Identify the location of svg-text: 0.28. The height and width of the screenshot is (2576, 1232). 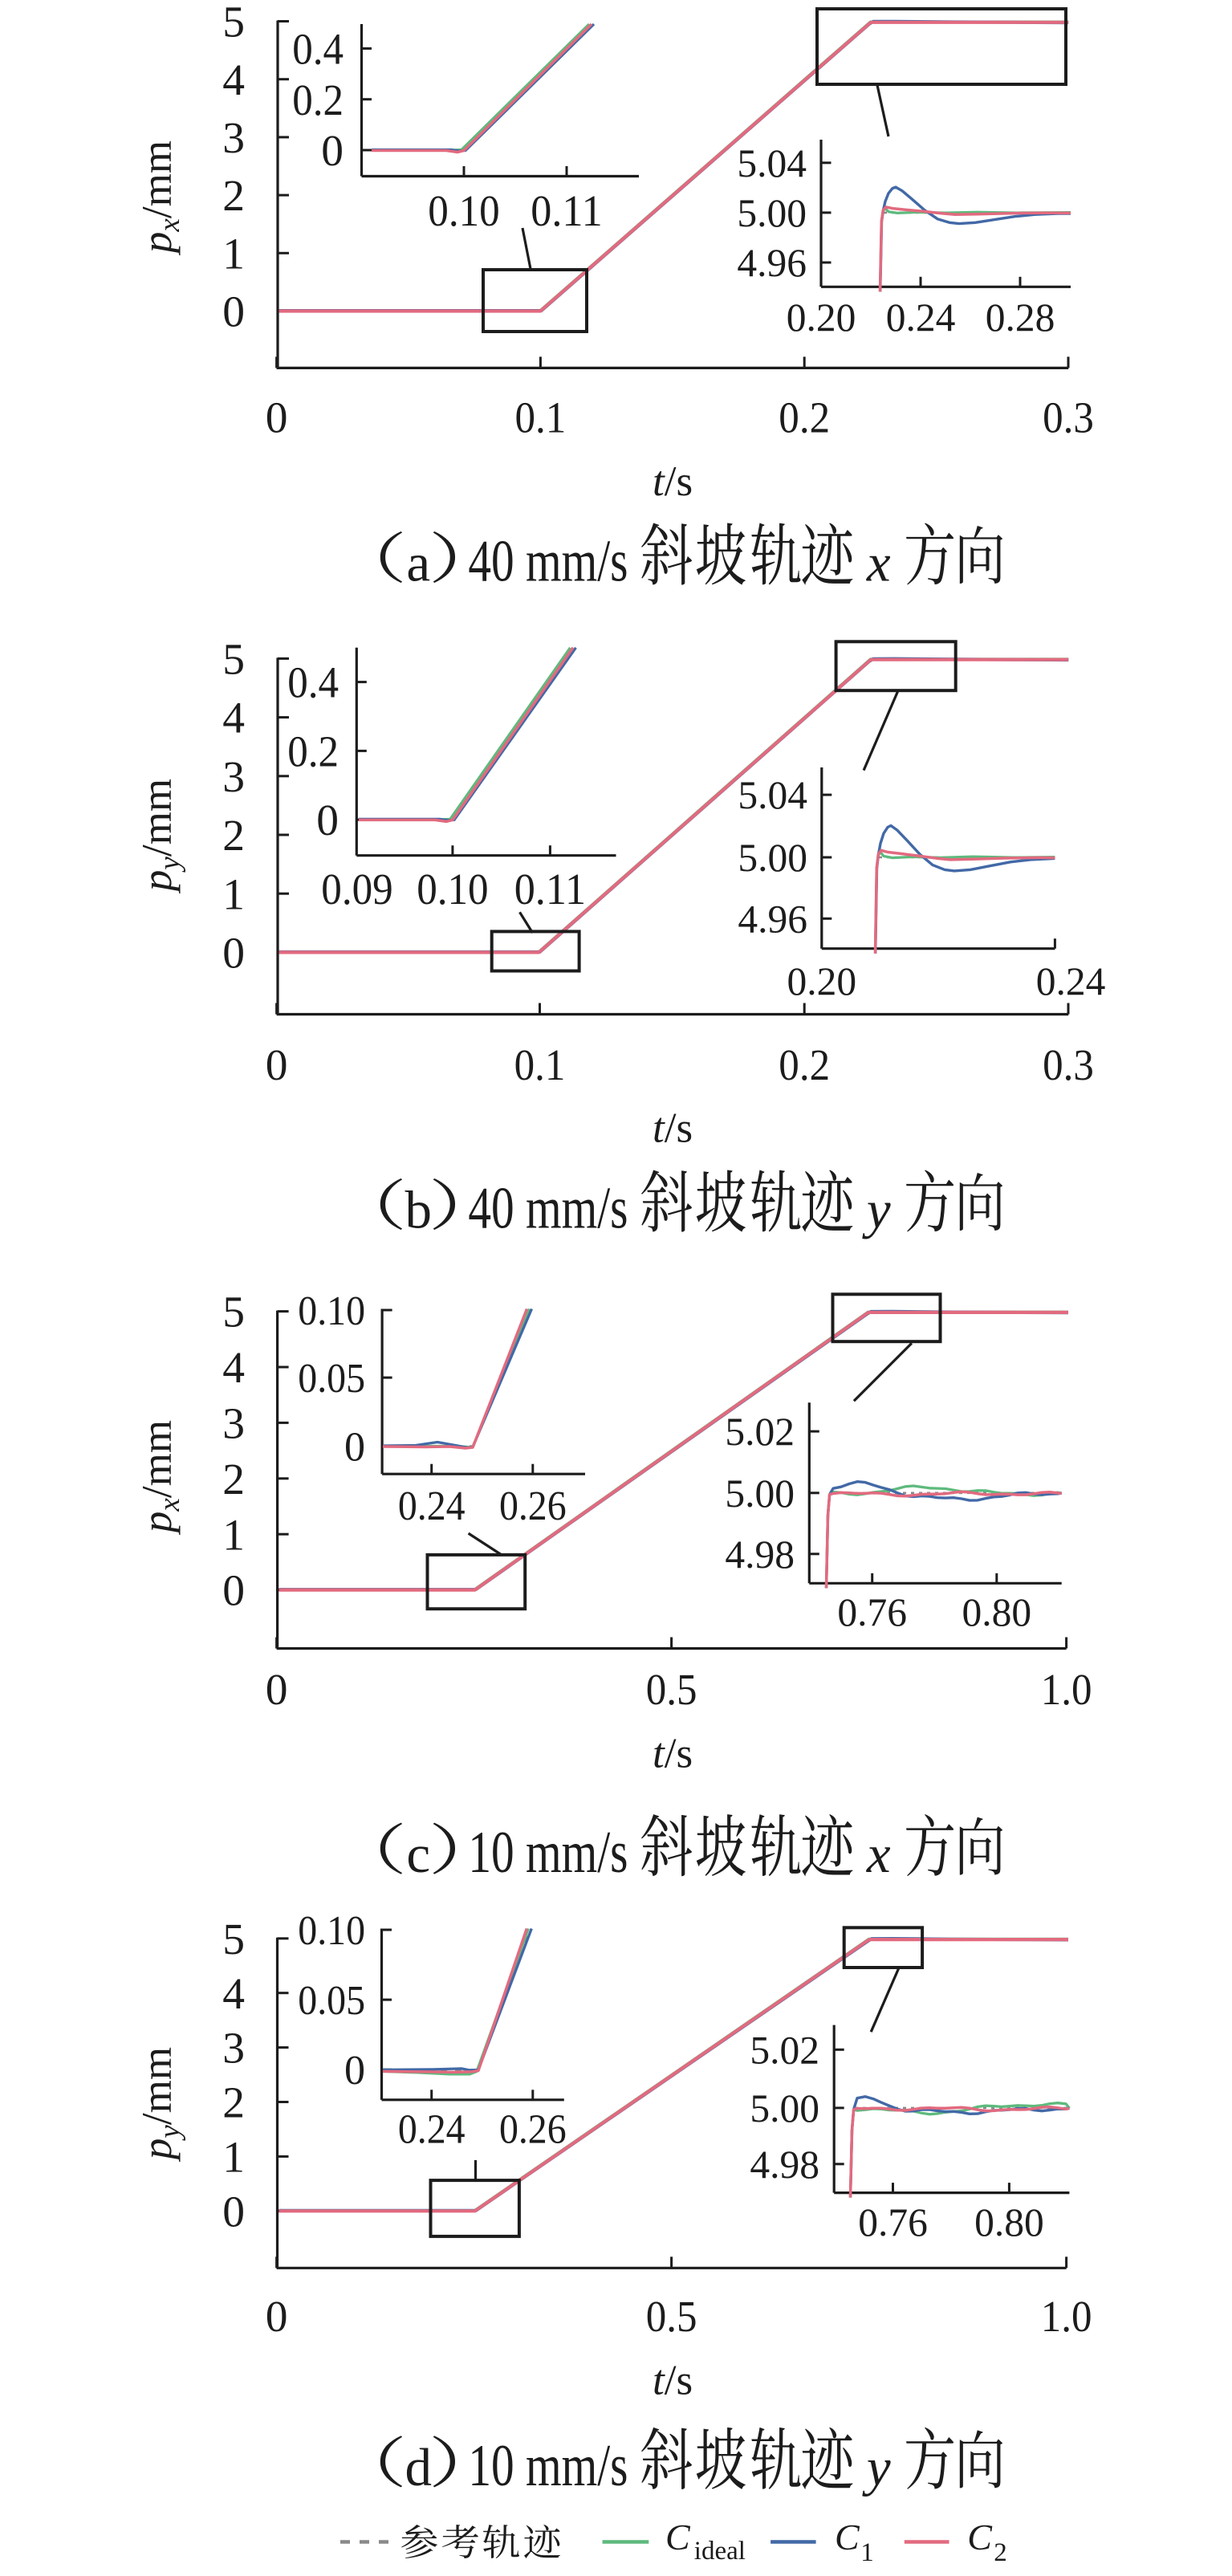
(1020, 317).